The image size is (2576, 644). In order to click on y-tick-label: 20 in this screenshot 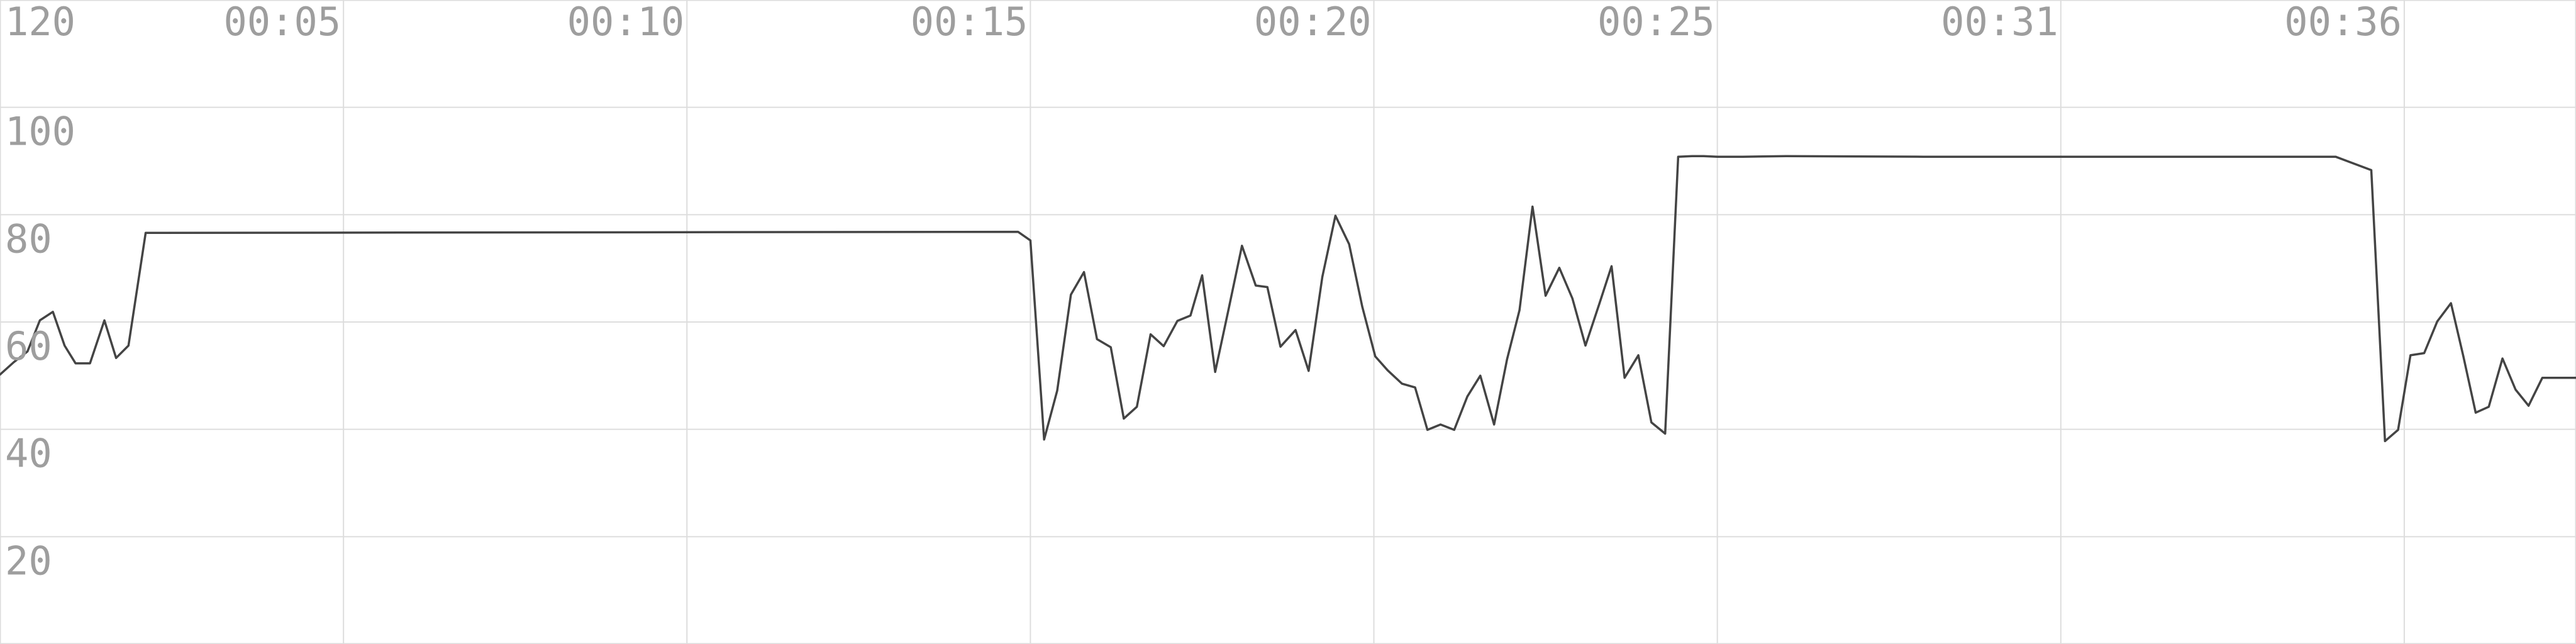, I will do `click(28, 561)`.